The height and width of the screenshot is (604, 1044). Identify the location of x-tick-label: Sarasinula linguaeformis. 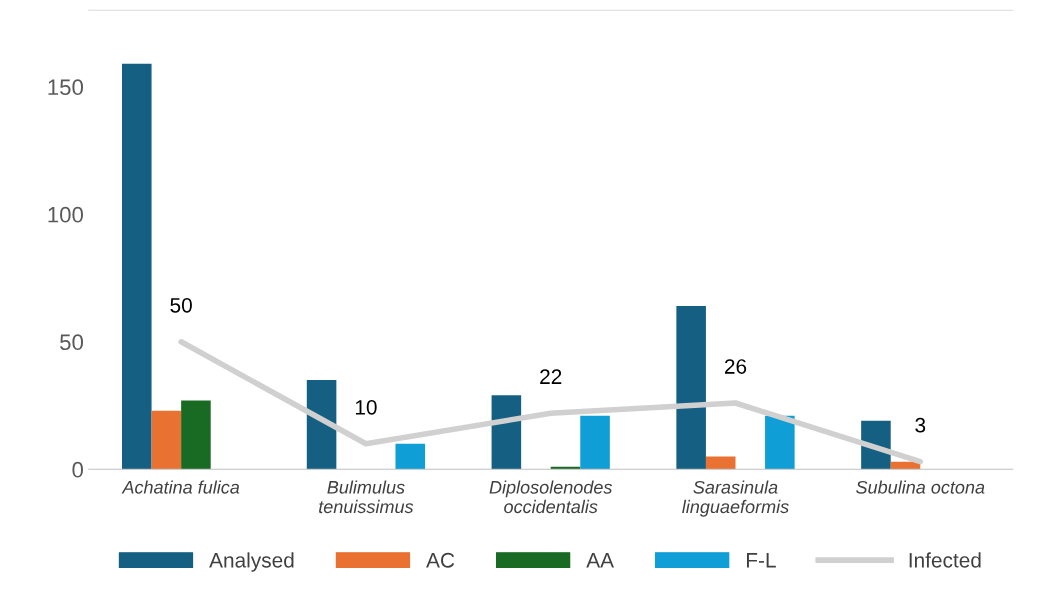
(735, 498).